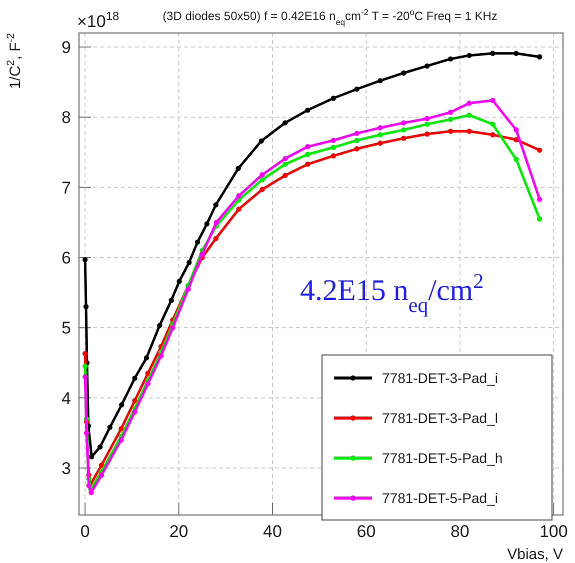 The height and width of the screenshot is (563, 575). I want to click on x-axis-title: Vbias, V, so click(535, 554).